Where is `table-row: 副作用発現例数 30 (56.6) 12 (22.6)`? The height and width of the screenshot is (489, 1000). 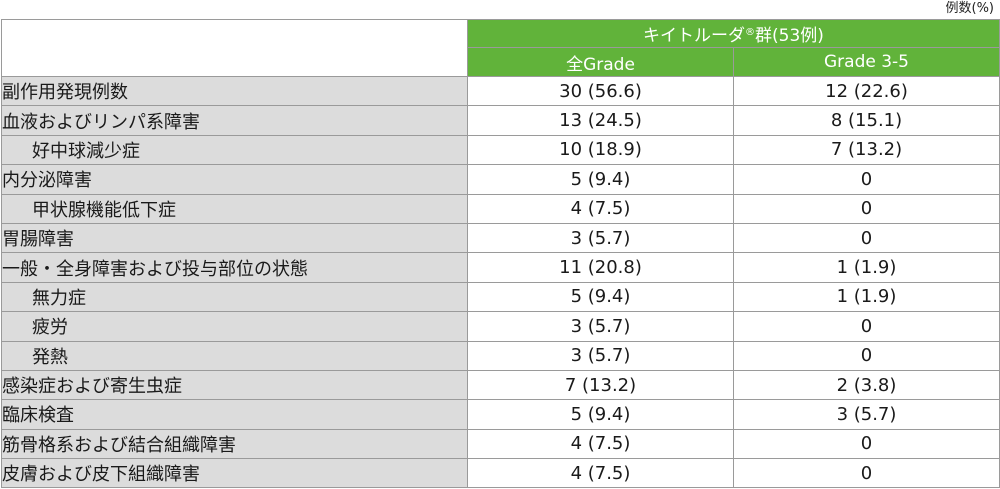
table-row: 副作用発現例数 30 (56.6) 12 (22.6) is located at coordinates (500, 91).